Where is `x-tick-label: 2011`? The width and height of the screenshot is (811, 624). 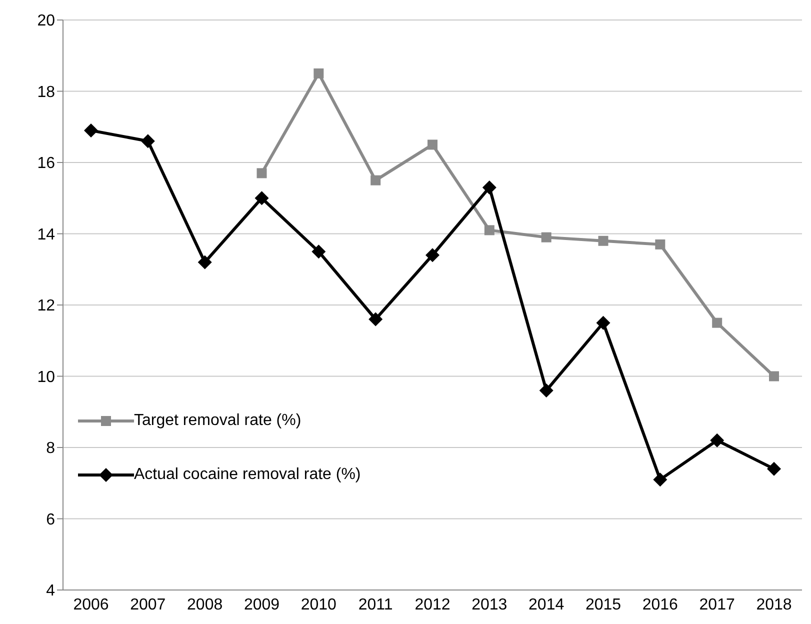
x-tick-label: 2011 is located at coordinates (375, 605).